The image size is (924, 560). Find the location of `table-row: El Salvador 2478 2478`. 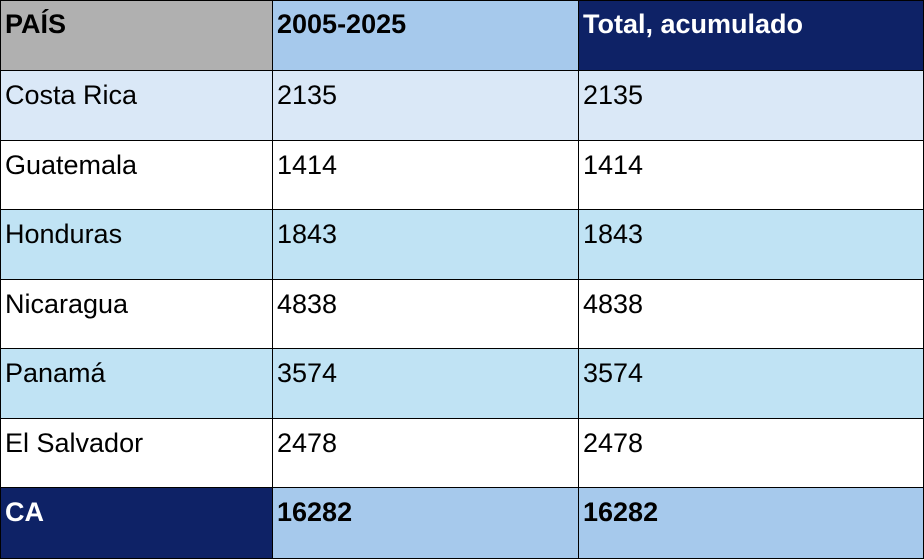

table-row: El Salvador 2478 2478 is located at coordinates (462, 453).